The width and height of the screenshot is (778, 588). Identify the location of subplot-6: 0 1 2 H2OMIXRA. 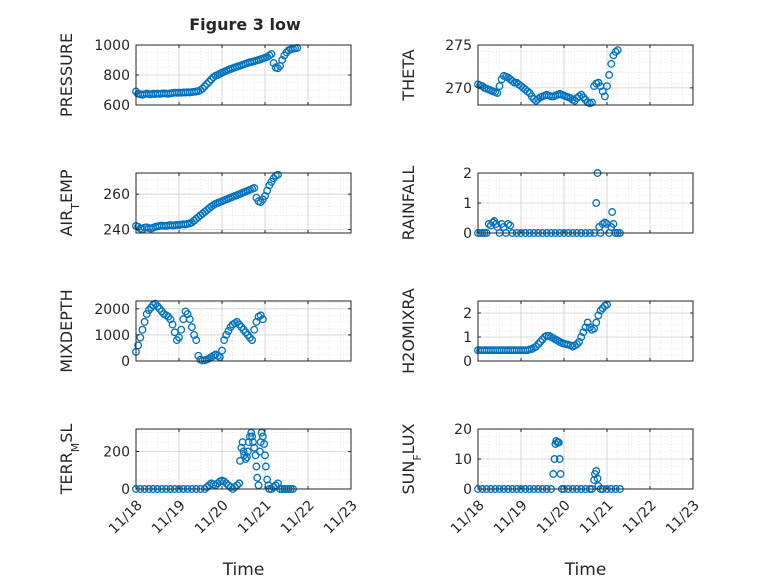
(546, 331).